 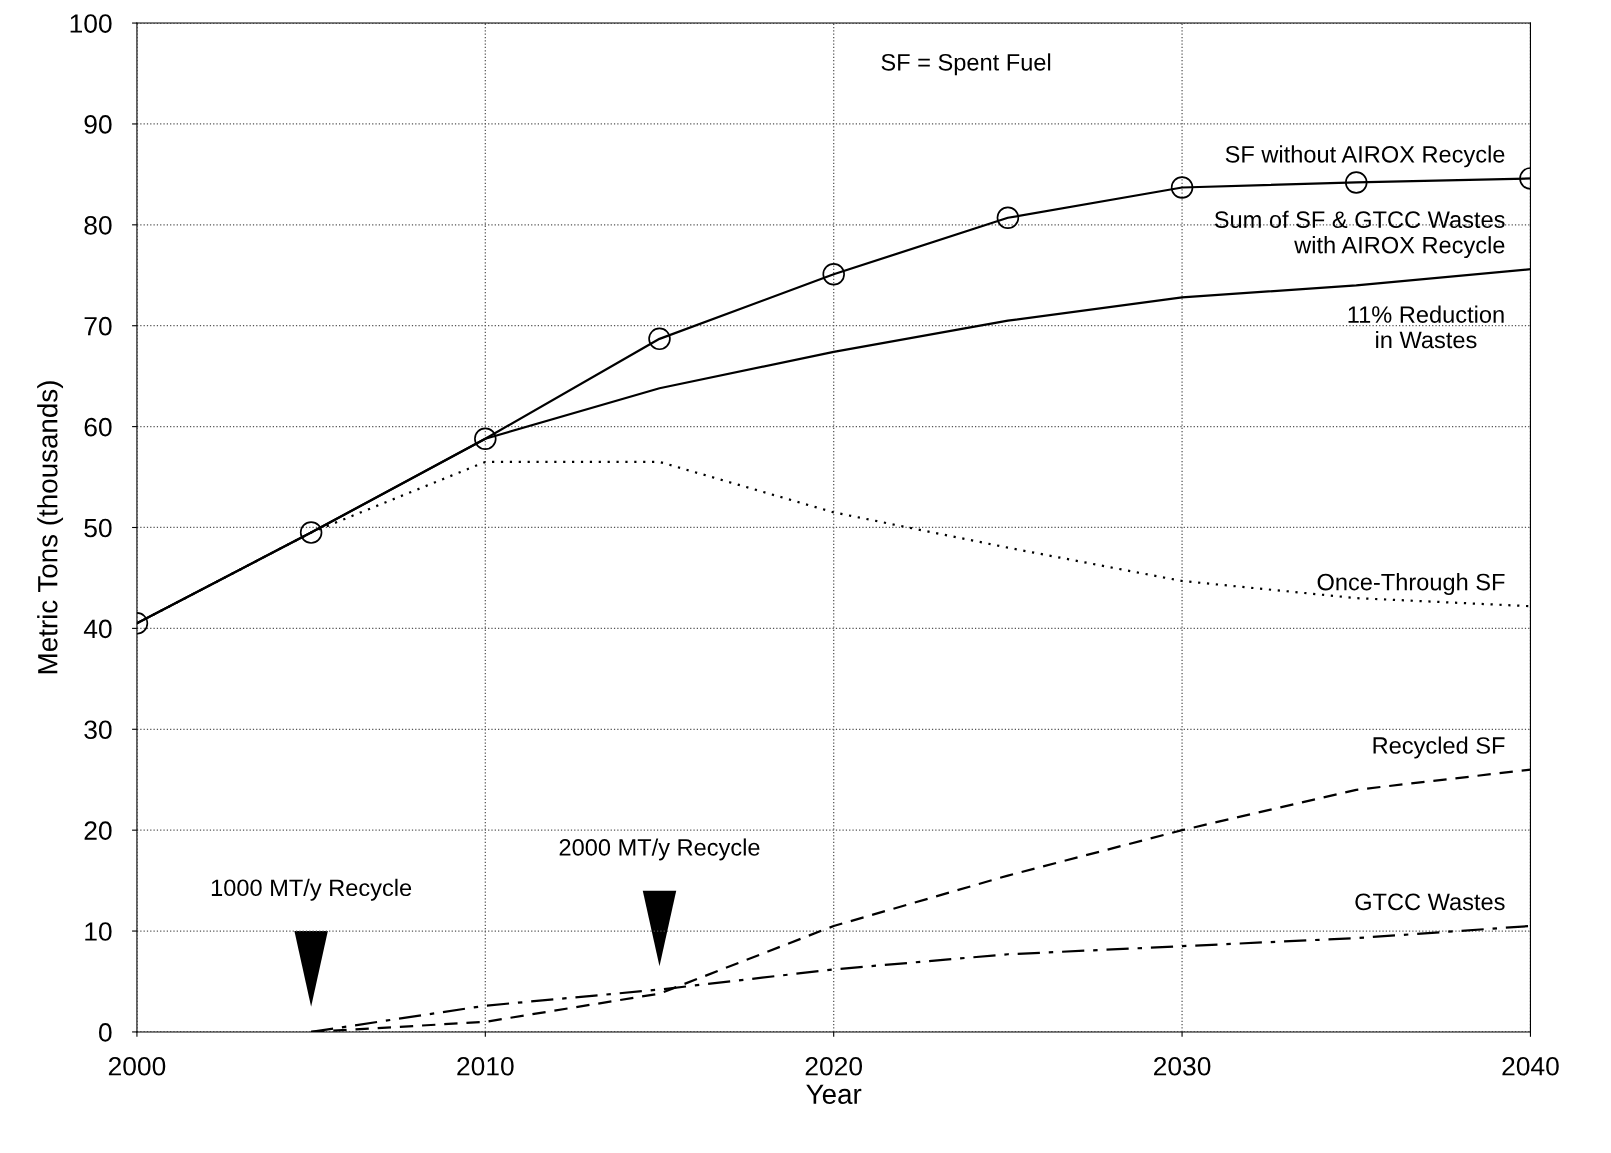 I want to click on y-tick-label: 60, so click(x=98, y=427).